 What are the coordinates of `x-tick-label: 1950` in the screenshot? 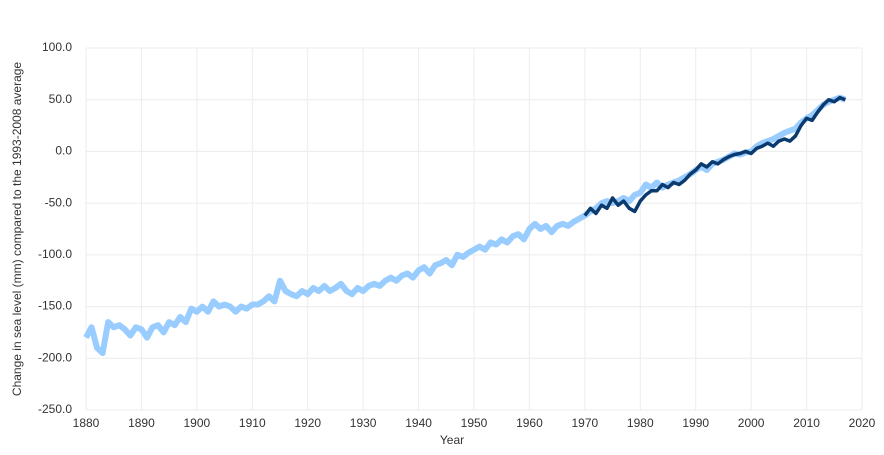 It's located at (474, 423).